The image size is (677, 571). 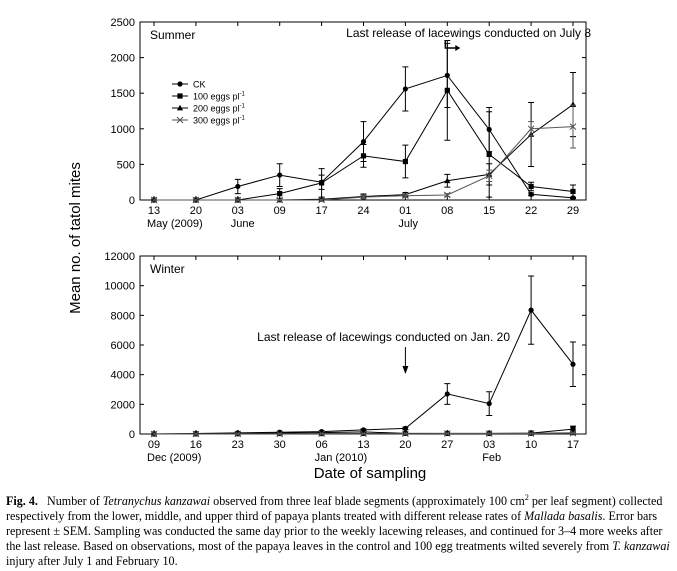 I want to click on caption-part: Mallada basalis, so click(x=563, y=516).